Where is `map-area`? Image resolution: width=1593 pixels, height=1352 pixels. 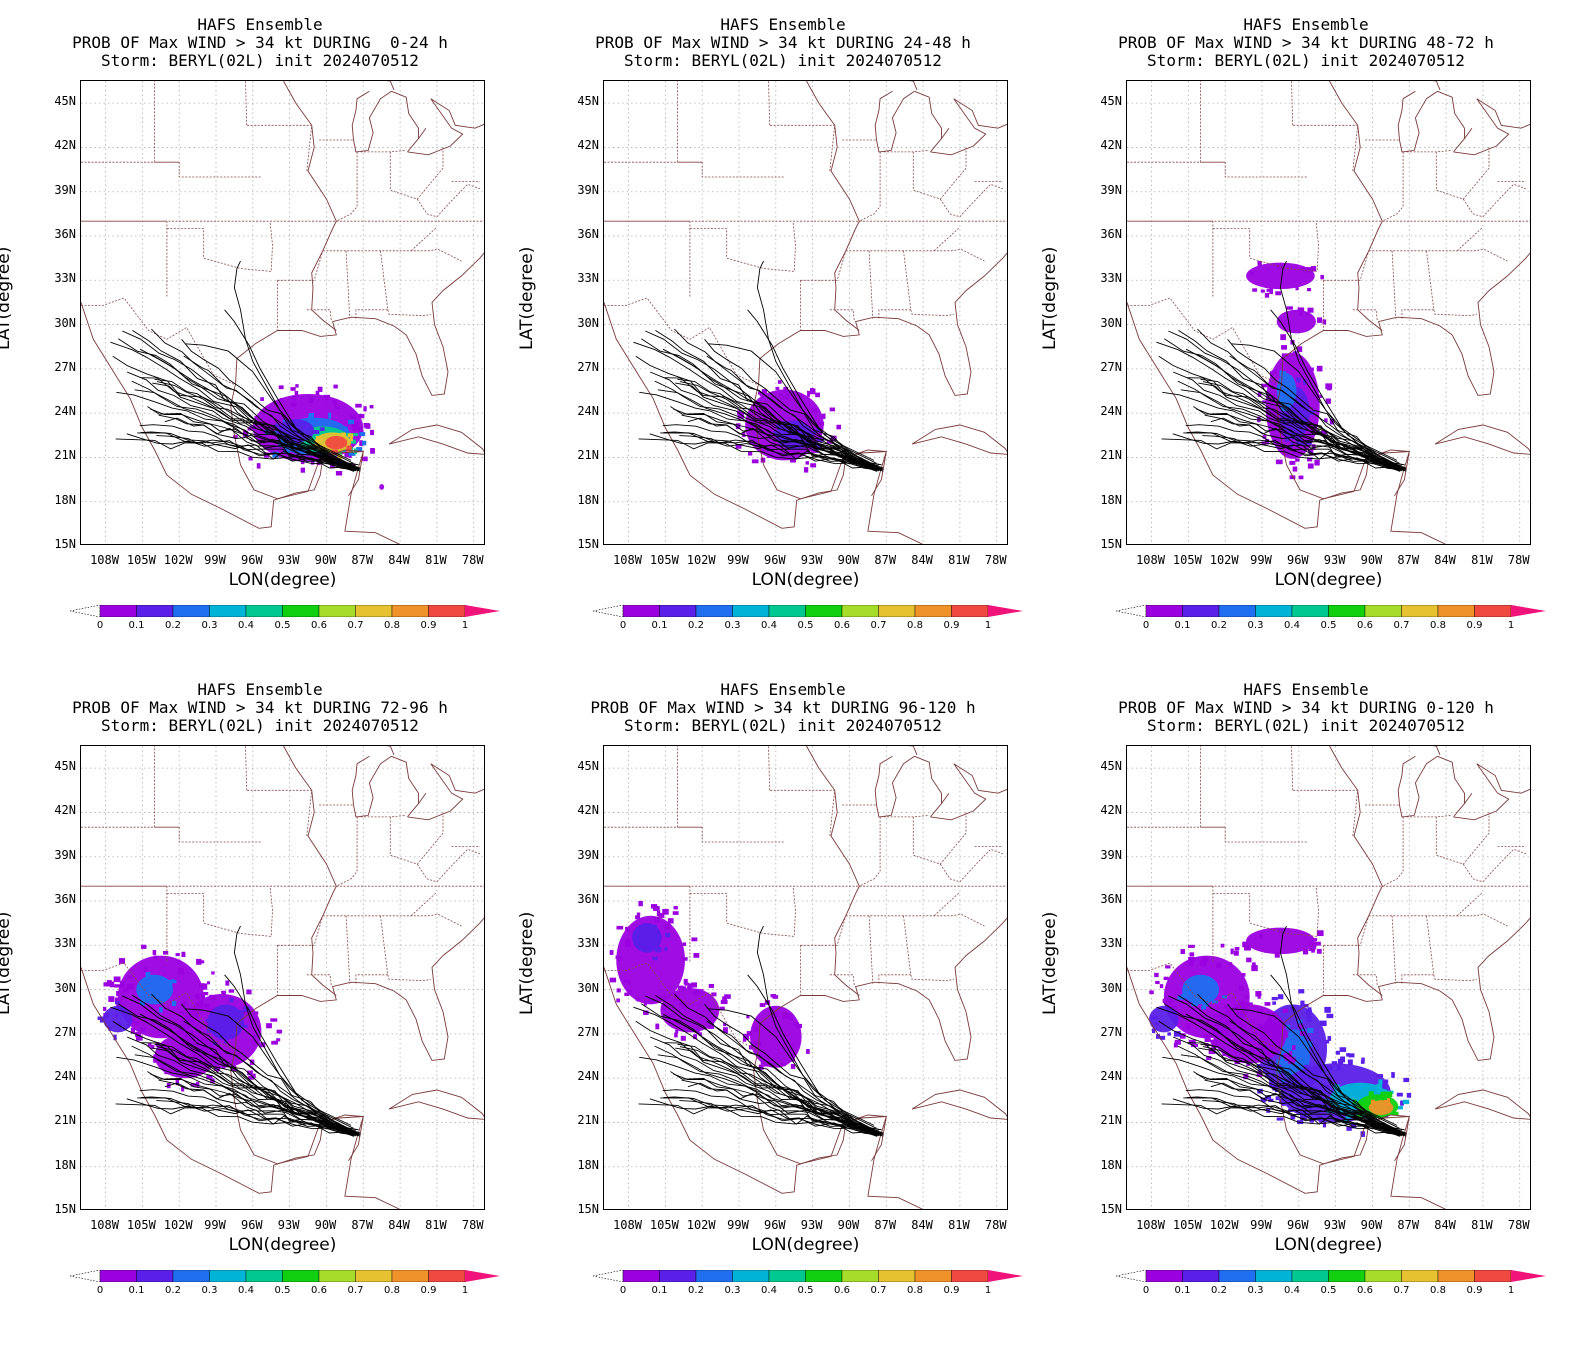
map-area is located at coordinates (805, 977).